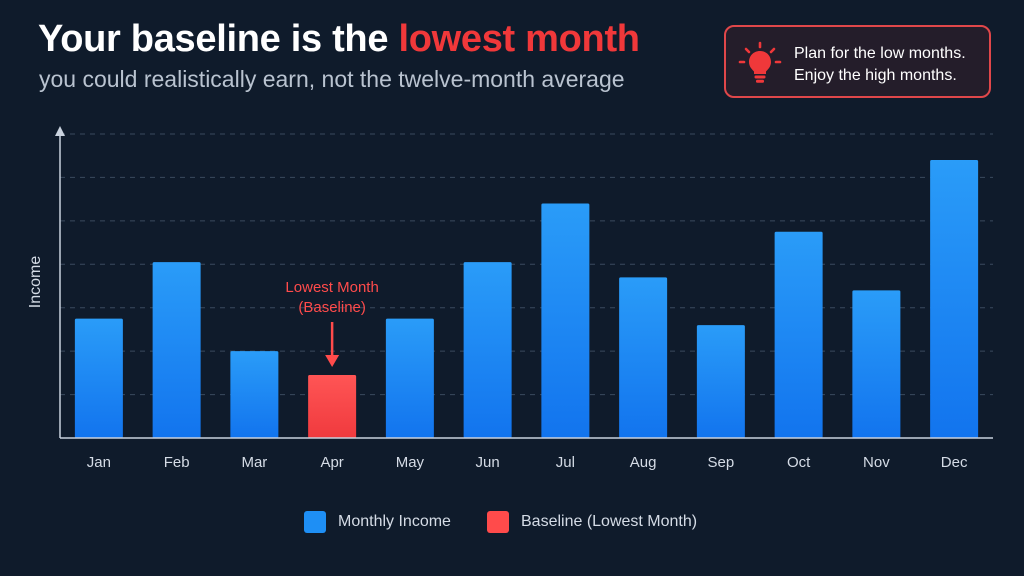 The width and height of the screenshot is (1024, 576). What do you see at coordinates (331, 462) in the screenshot?
I see `x-tick-apr: Apr` at bounding box center [331, 462].